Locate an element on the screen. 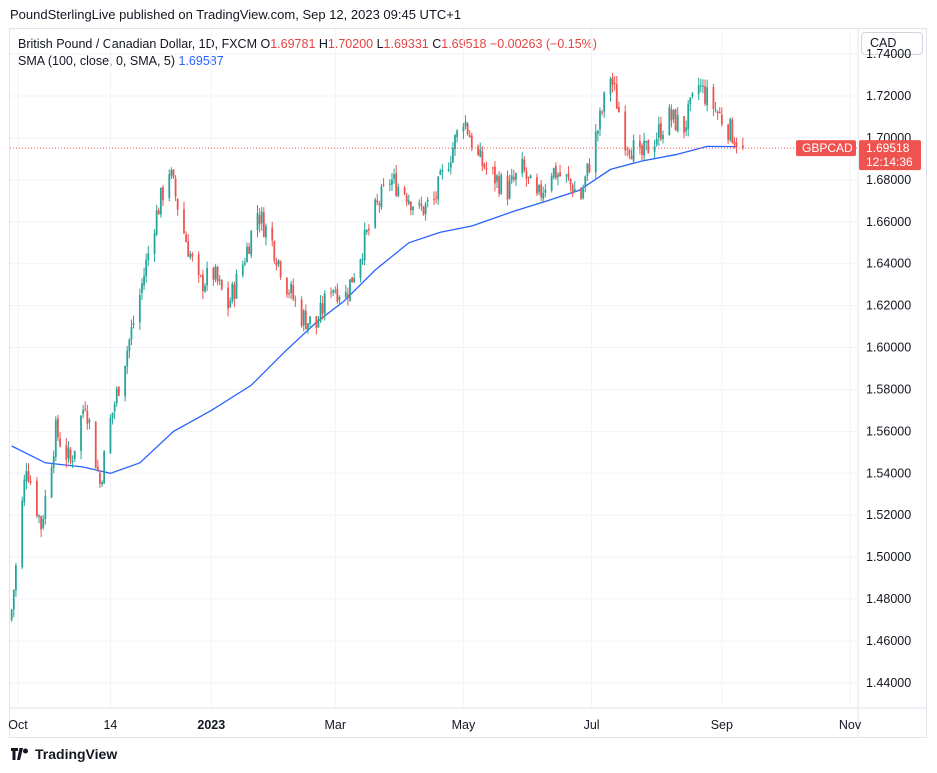  change-value: −0.00263 (−0.15%) is located at coordinates (543, 44).